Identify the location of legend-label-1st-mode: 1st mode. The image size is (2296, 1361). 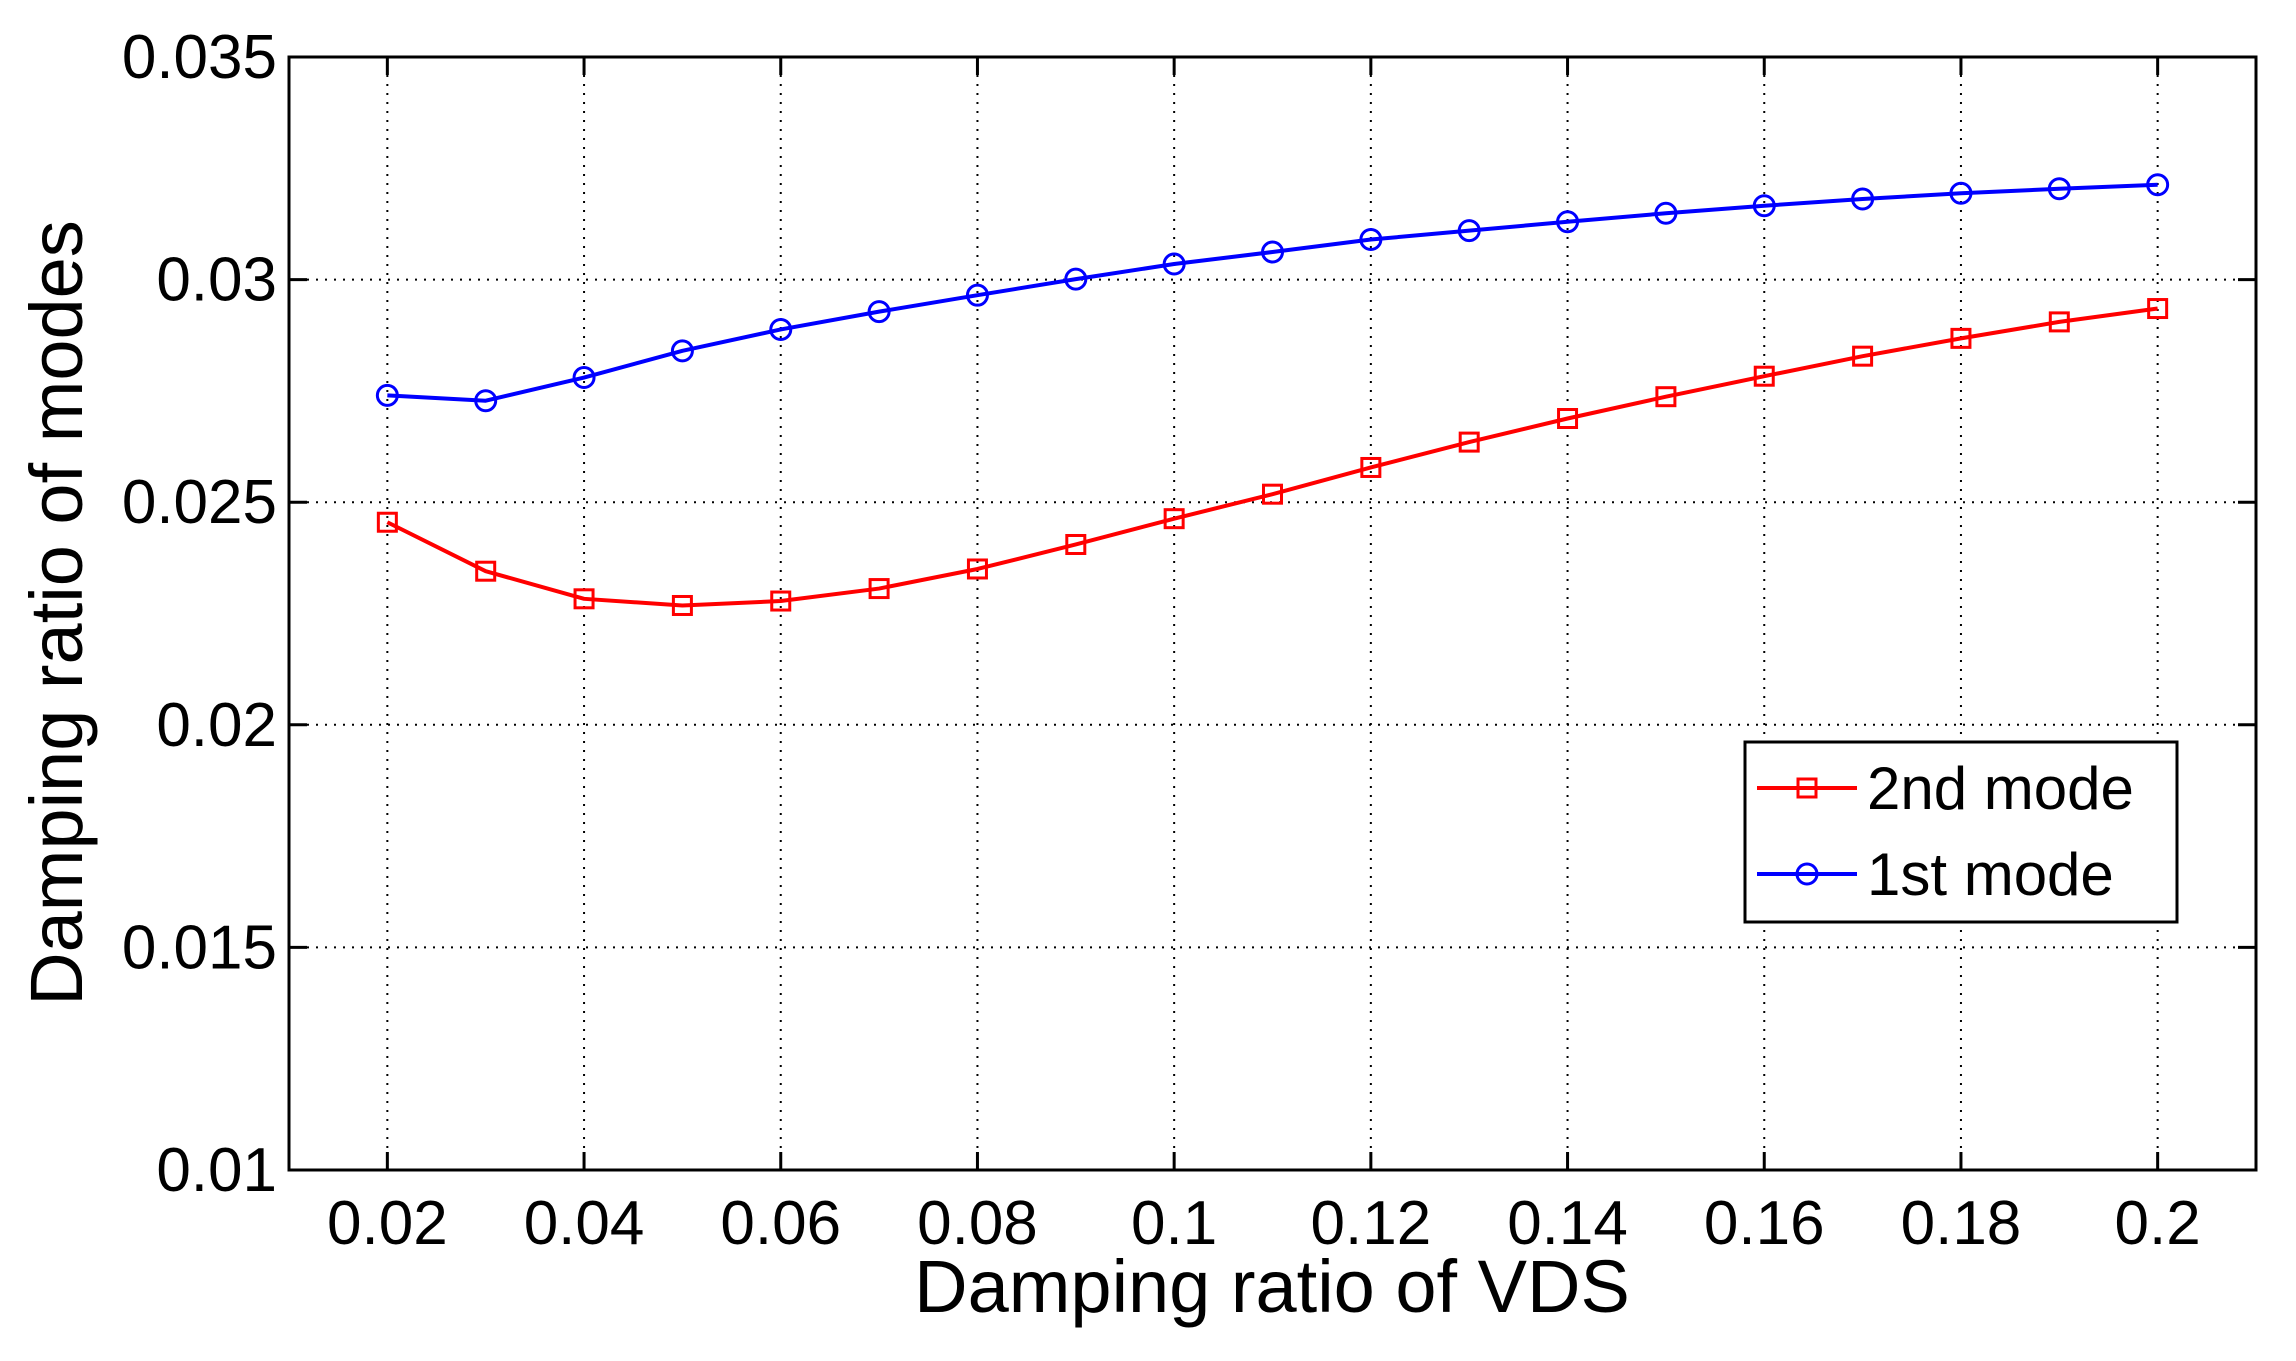
(1990, 874).